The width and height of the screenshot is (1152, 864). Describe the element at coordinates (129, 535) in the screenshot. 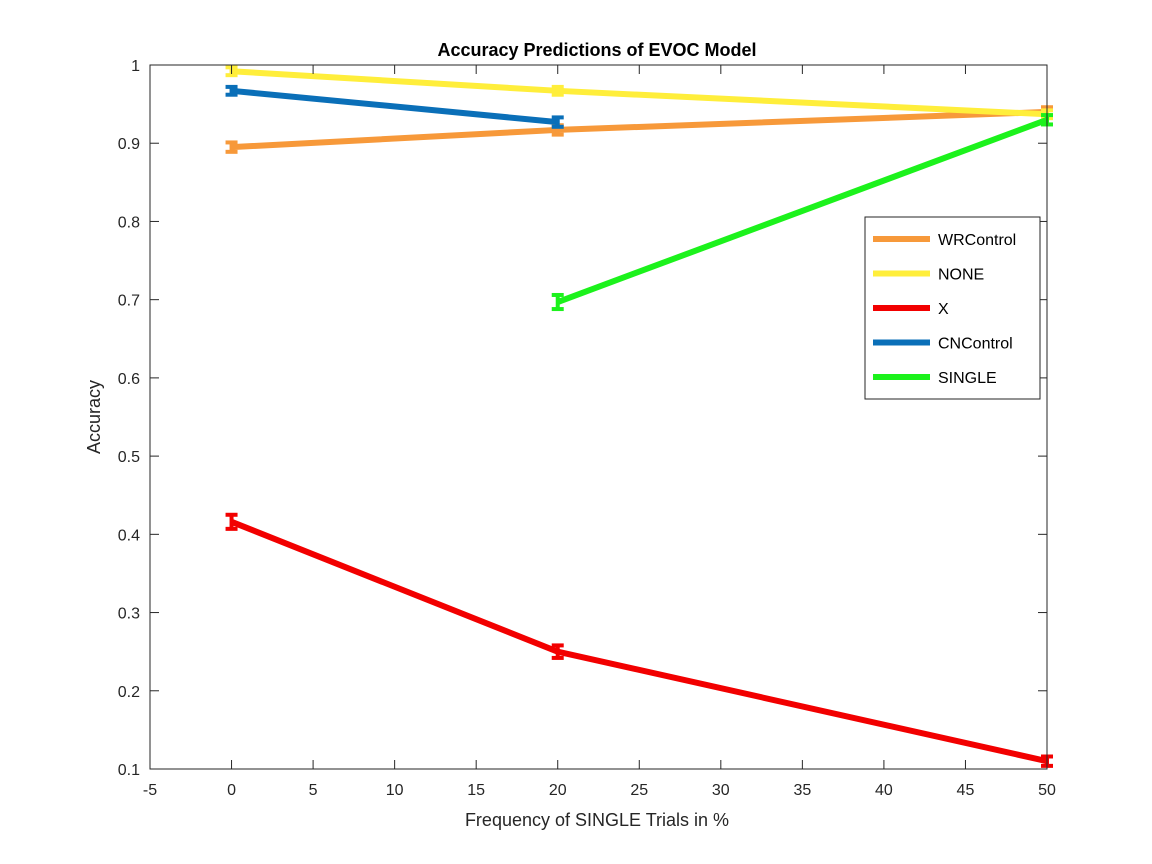

I see `y-tick-label: 0.4` at that location.